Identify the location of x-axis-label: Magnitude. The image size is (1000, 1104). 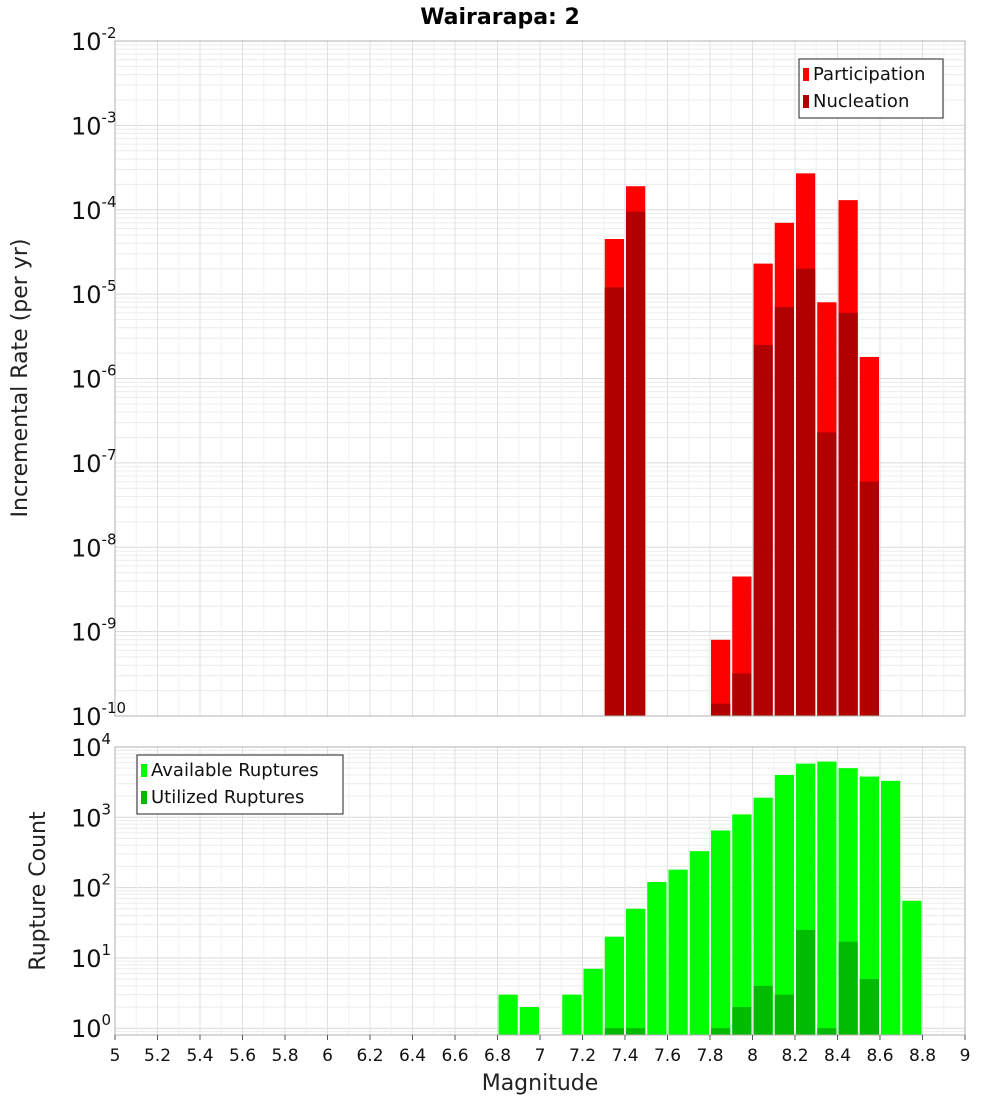
(540, 1083).